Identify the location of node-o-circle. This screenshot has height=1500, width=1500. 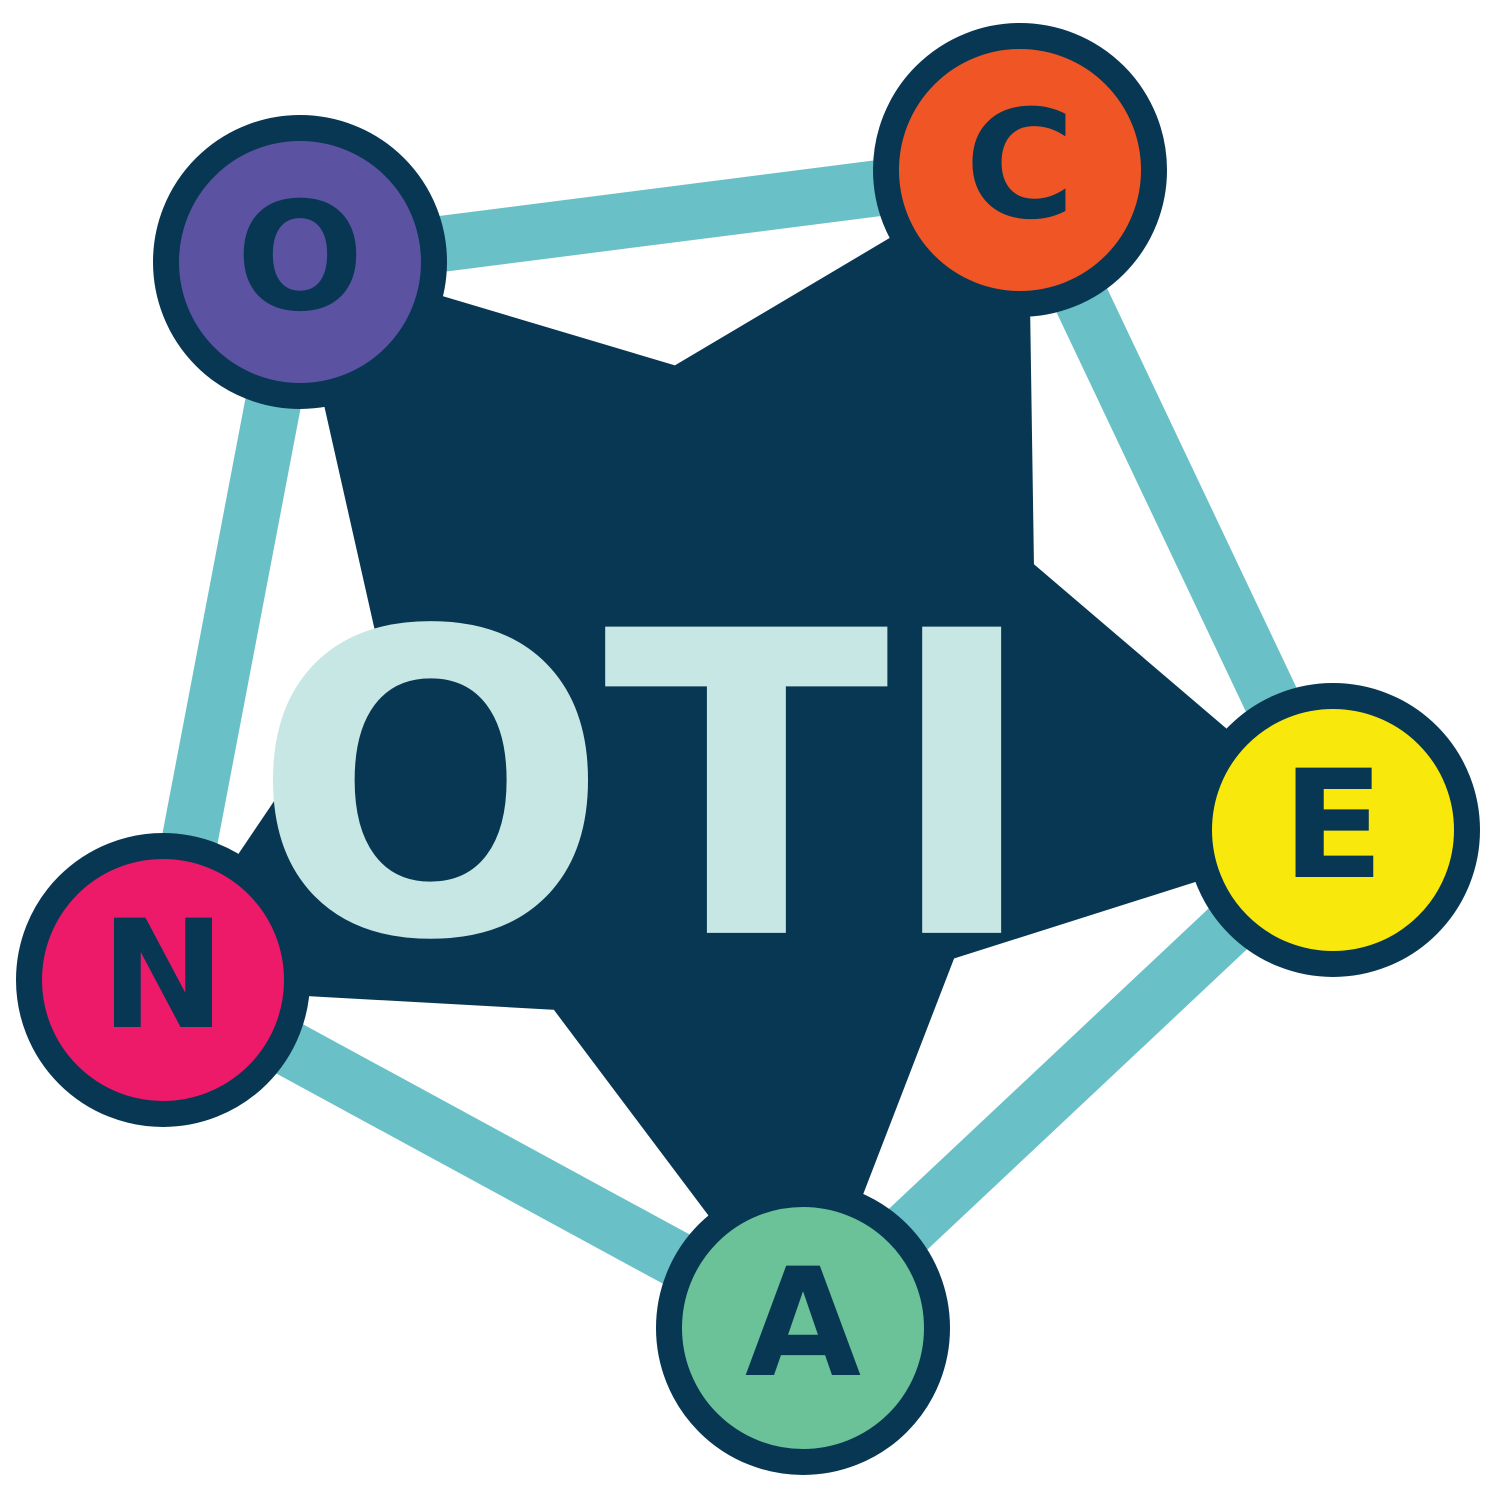
(300, 262).